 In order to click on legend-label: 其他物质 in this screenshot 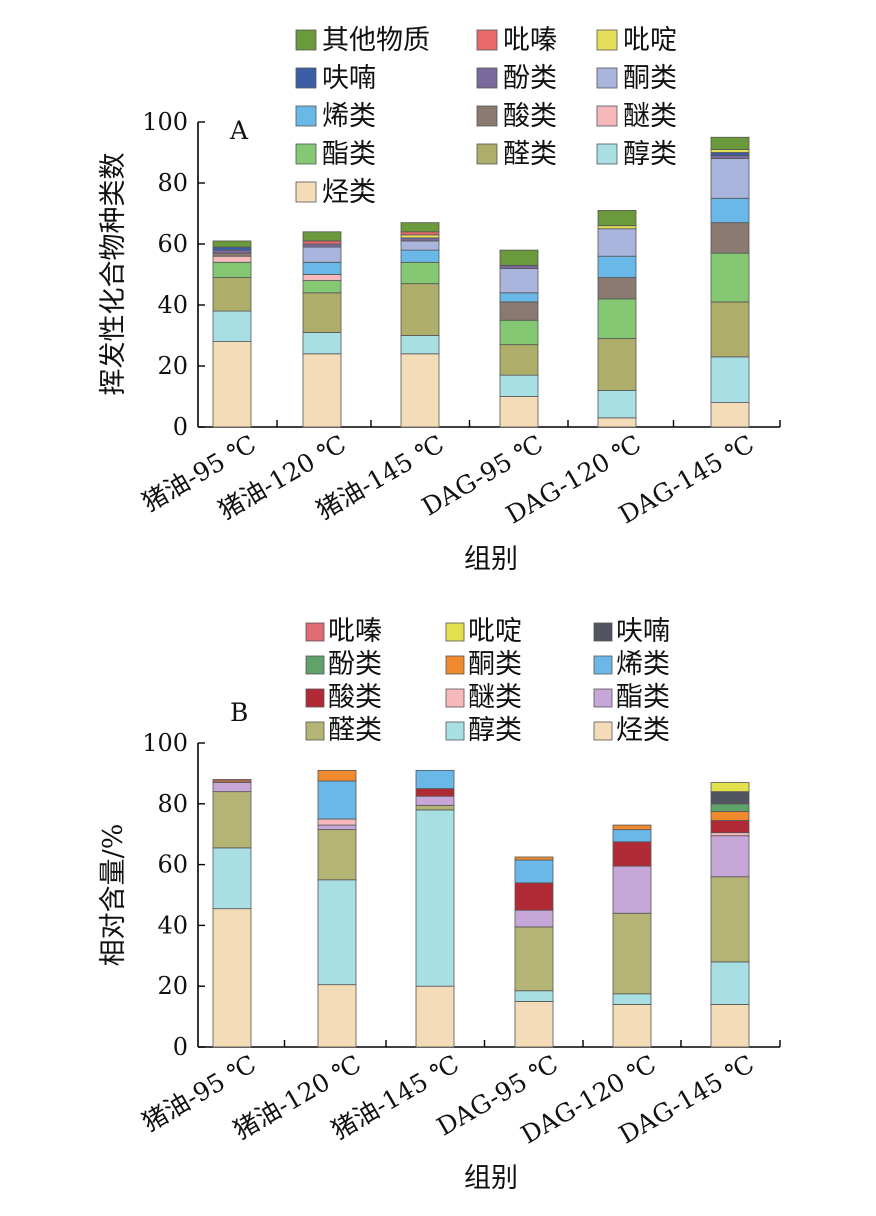, I will do `click(376, 40)`.